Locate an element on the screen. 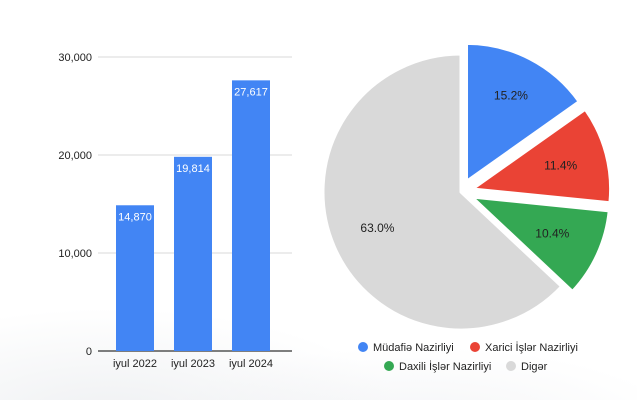  bar-x-tick-label: iyul 2024 is located at coordinates (251, 364).